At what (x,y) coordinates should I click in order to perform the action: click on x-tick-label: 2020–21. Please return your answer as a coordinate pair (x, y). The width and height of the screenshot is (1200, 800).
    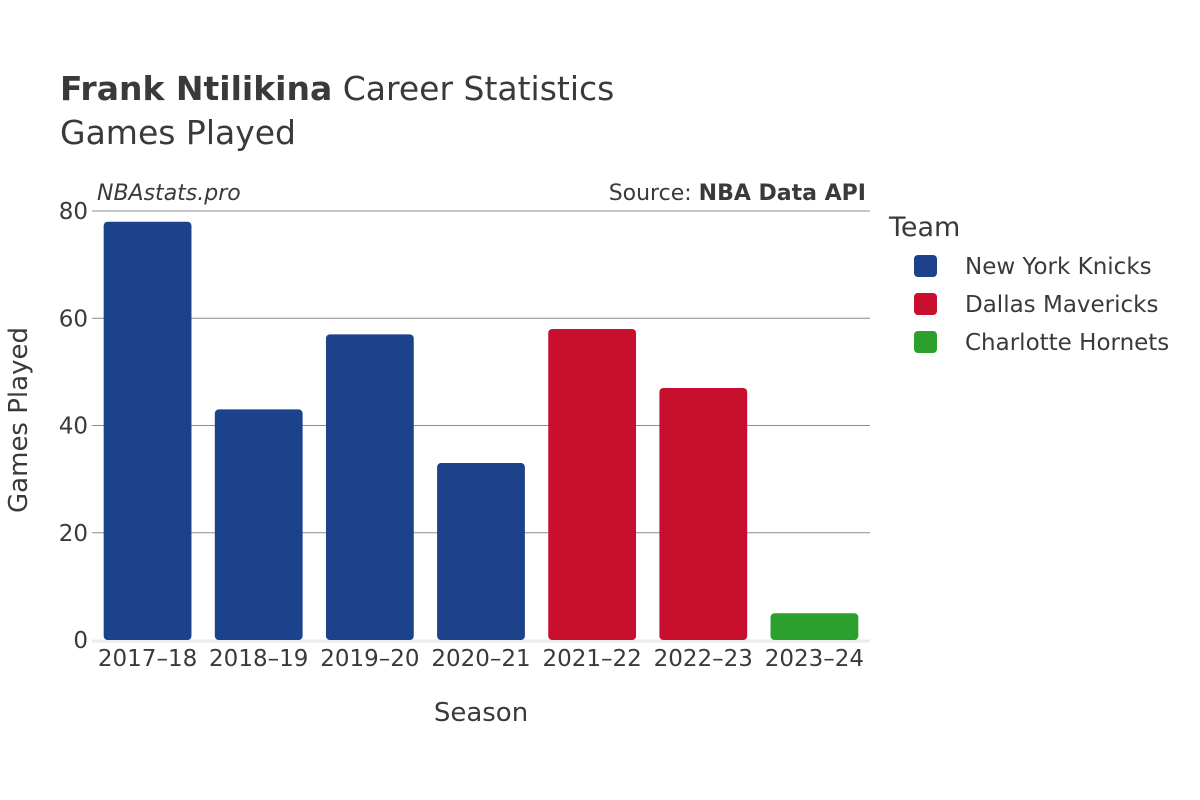
    Looking at the image, I should click on (480, 659).